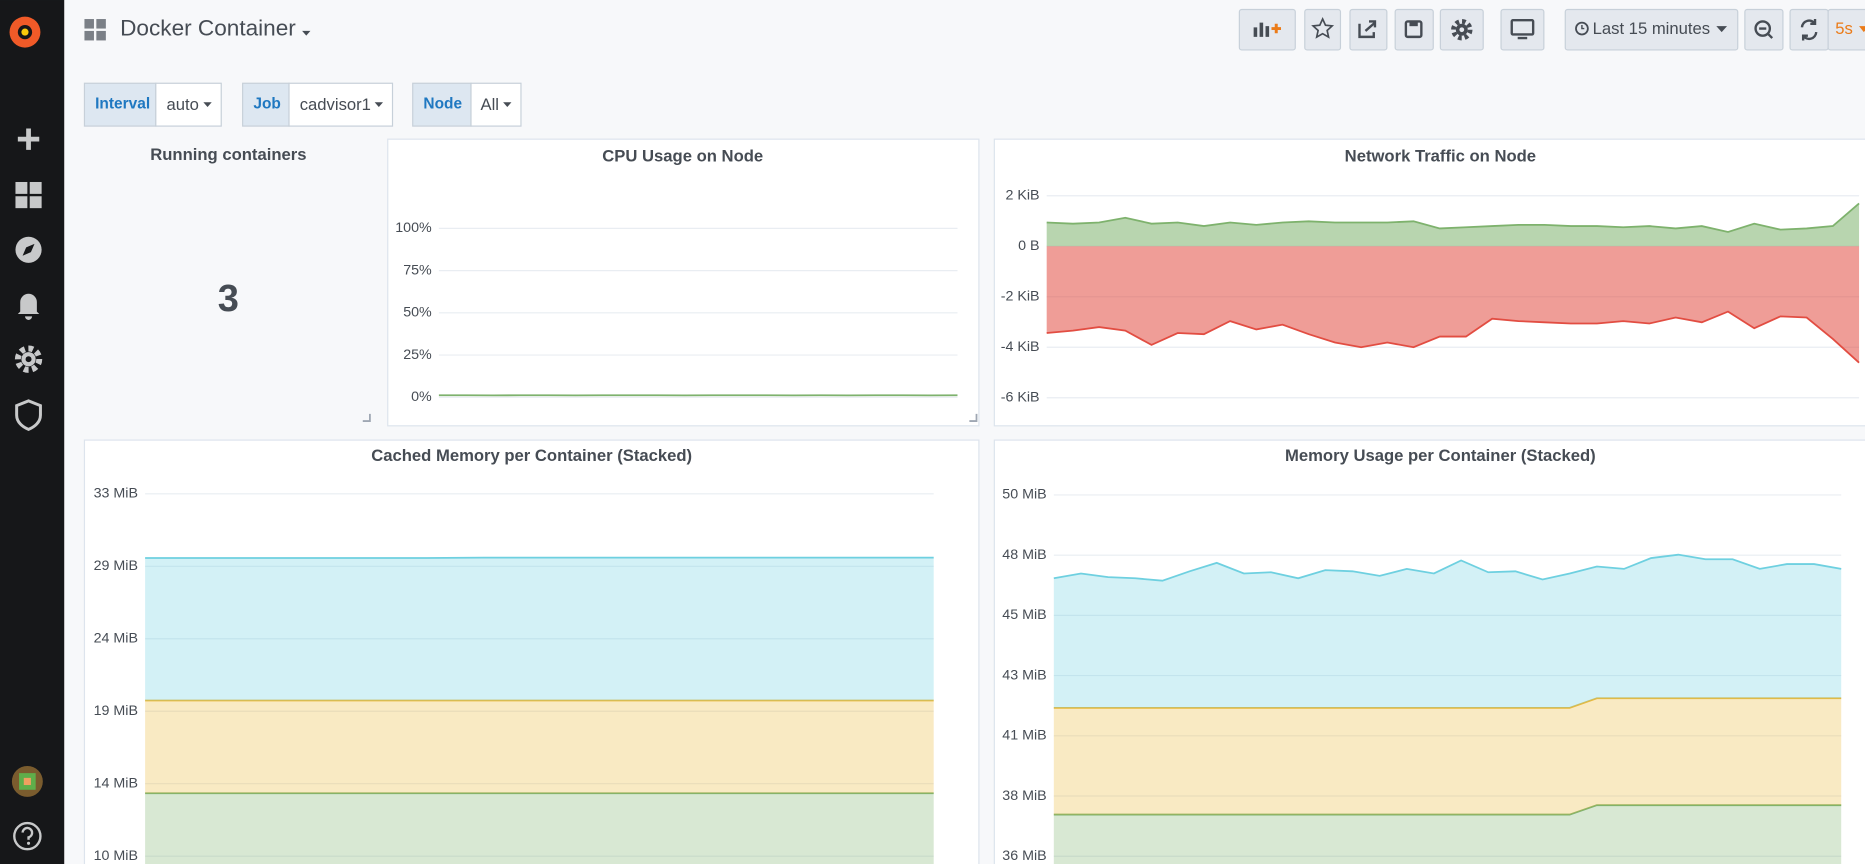  I want to click on y-tick-label: 50%, so click(417, 313).